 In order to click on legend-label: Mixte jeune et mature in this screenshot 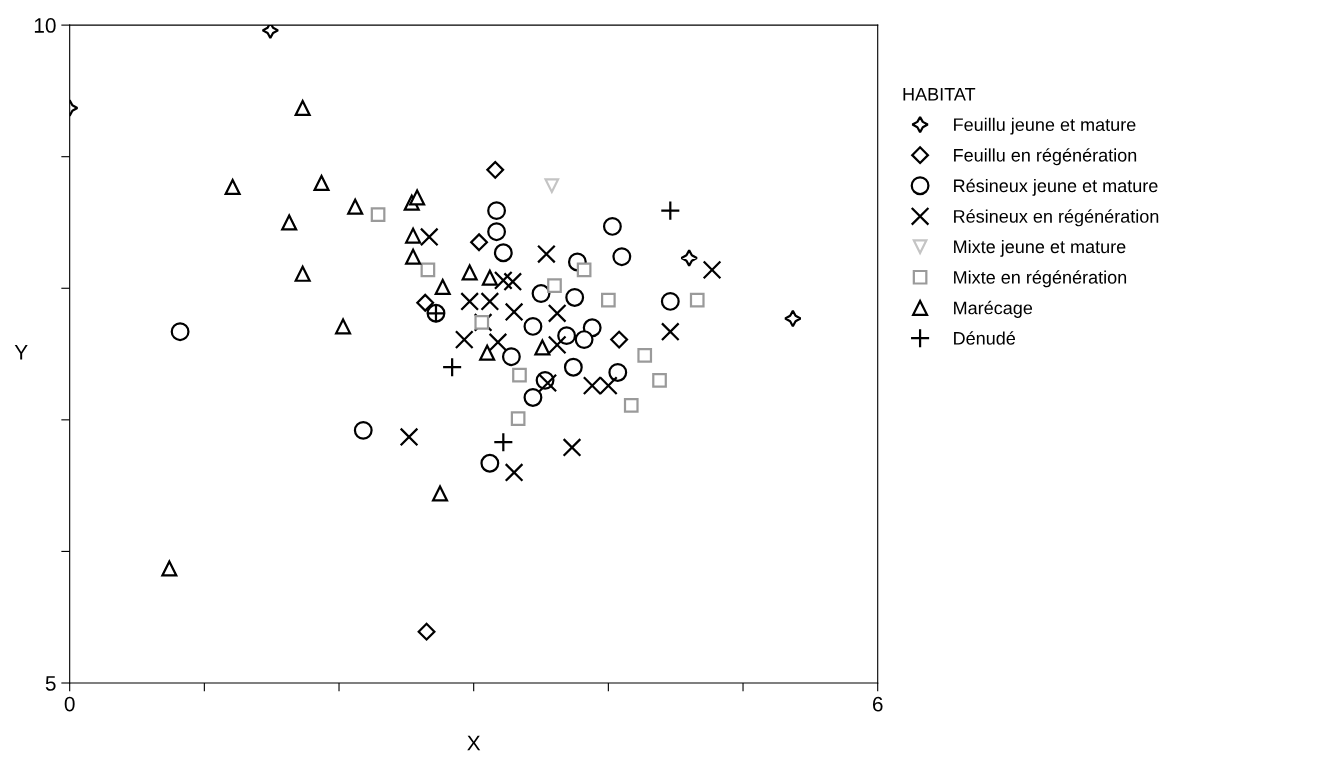, I will do `click(1040, 248)`.